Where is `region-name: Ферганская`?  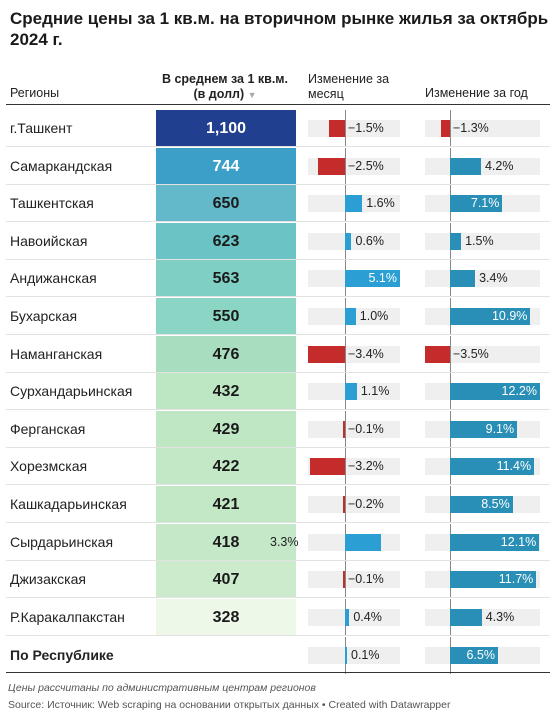
region-name: Ферганская is located at coordinates (48, 428).